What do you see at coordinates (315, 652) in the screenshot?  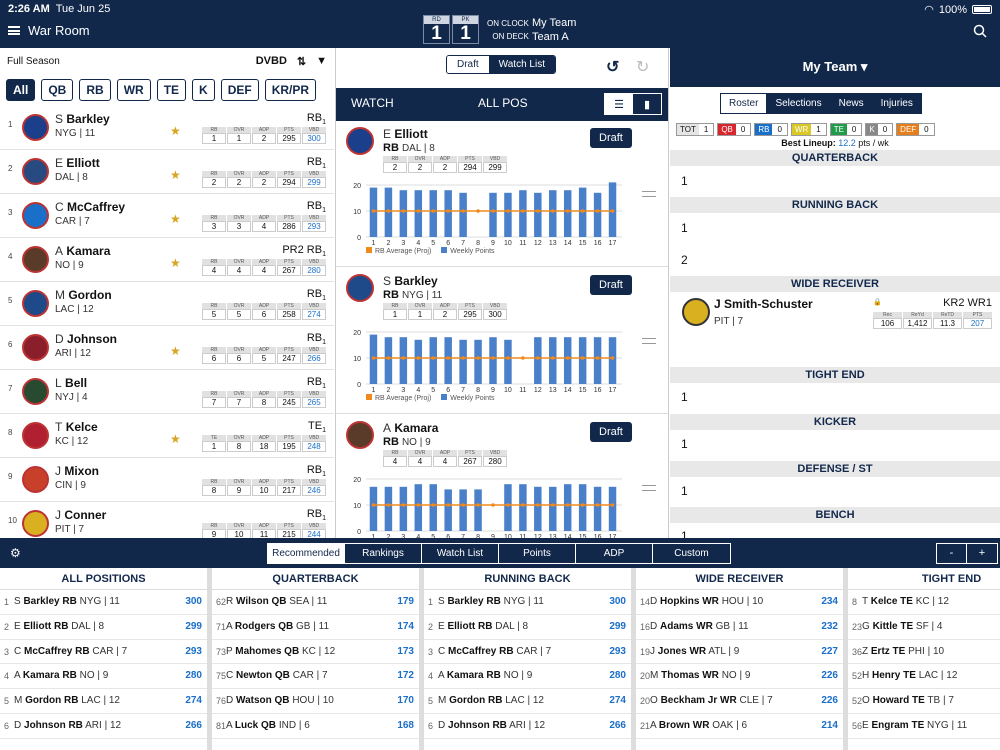 I see `ranking-row: 73 P Mahomes QB KC | 12 173` at bounding box center [315, 652].